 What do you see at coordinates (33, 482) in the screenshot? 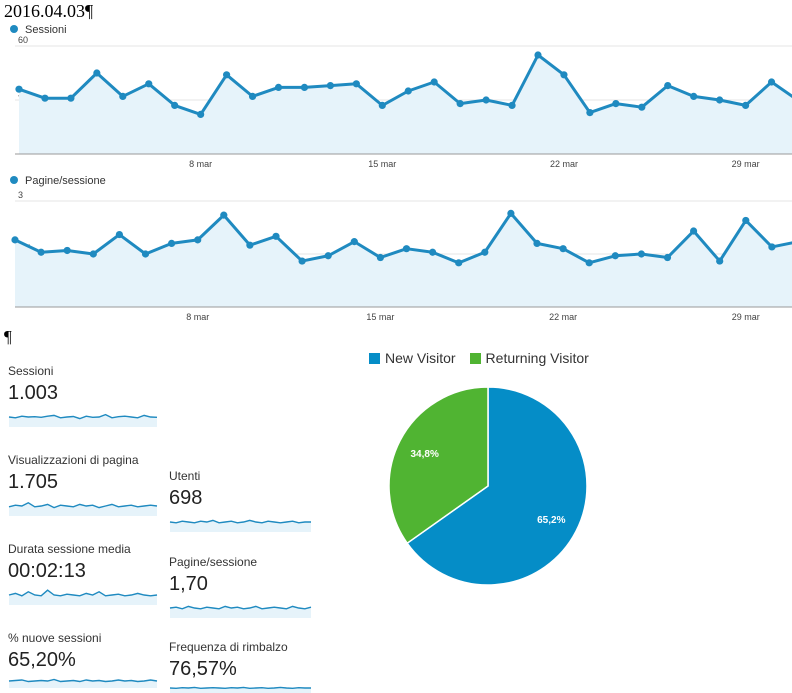
I see `metric-value: 1.705` at bounding box center [33, 482].